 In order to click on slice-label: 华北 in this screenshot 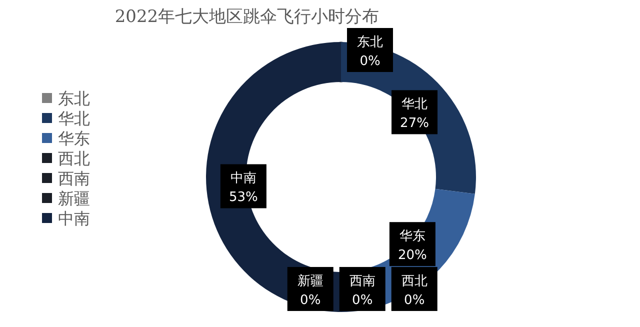, I will do `click(415, 104)`.